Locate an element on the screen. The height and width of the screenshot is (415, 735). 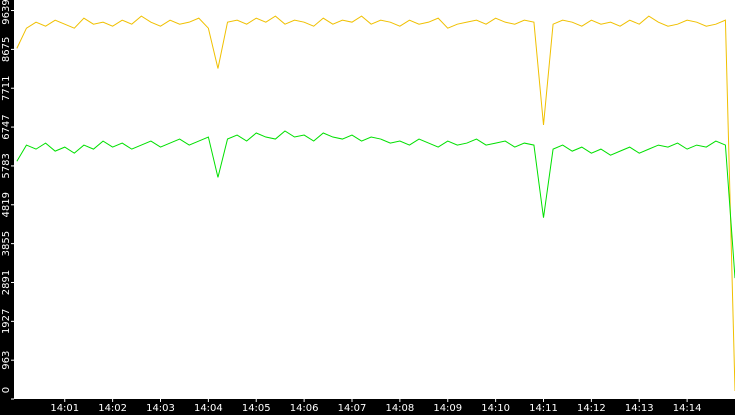
x-tick-label: 14:09 is located at coordinates (447, 408).